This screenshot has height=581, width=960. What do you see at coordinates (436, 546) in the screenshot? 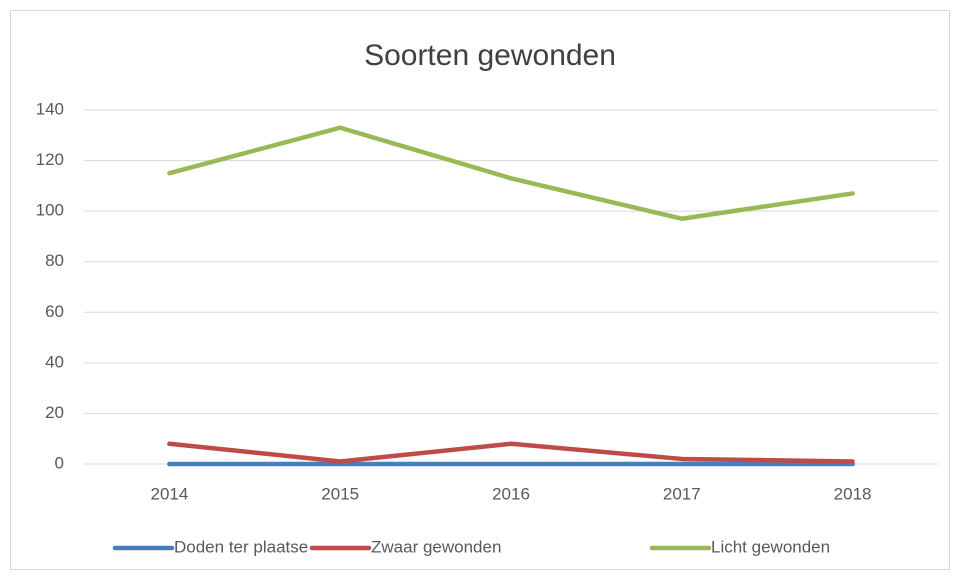
I see `legend-label: Zwaar gewonden` at bounding box center [436, 546].